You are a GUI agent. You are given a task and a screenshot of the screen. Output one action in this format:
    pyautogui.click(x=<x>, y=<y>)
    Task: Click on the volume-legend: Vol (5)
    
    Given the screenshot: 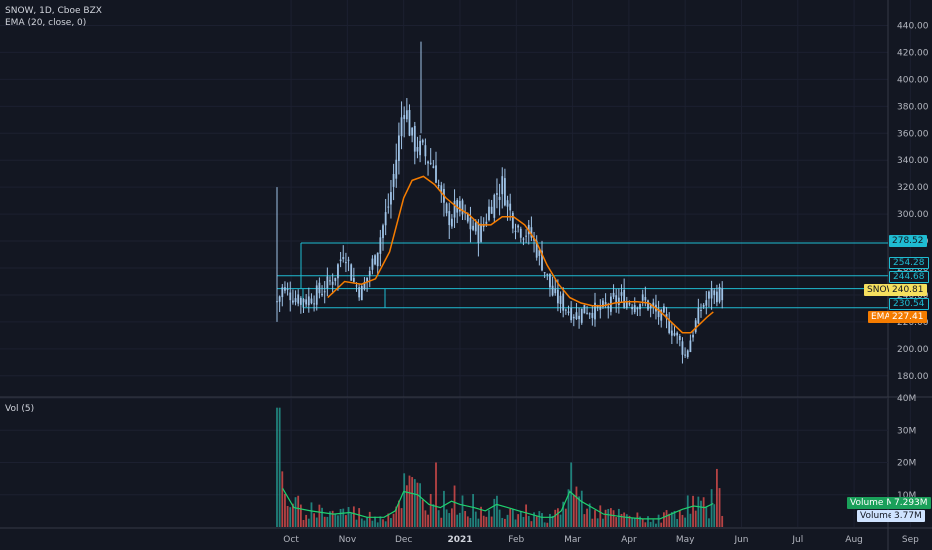 What is the action you would take?
    pyautogui.click(x=20, y=409)
    